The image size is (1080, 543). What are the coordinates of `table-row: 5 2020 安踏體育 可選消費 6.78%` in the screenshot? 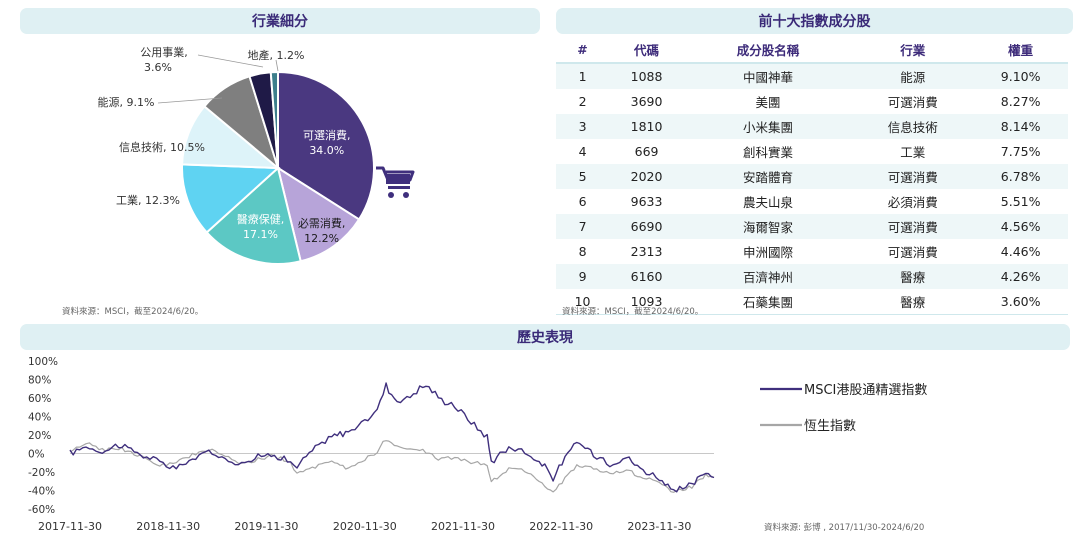 It's located at (812, 176).